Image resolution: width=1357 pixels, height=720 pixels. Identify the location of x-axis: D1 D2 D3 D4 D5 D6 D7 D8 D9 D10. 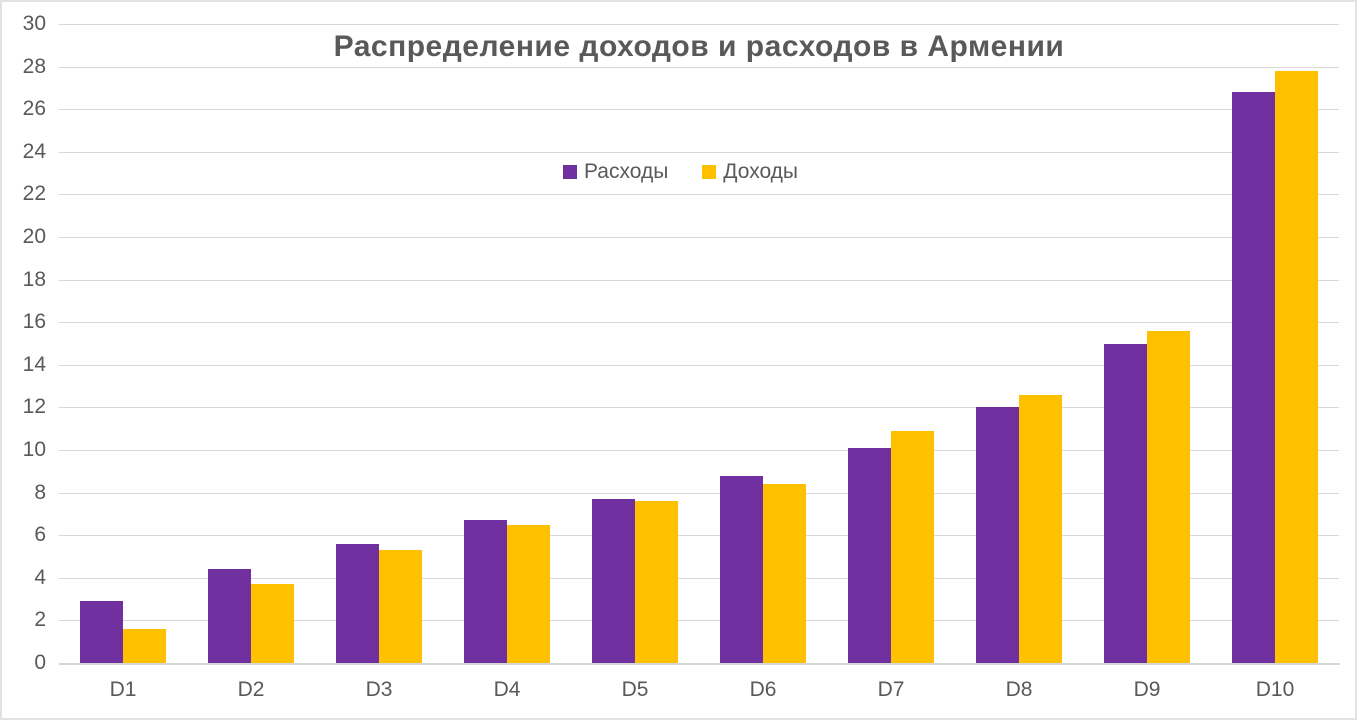
(699, 690).